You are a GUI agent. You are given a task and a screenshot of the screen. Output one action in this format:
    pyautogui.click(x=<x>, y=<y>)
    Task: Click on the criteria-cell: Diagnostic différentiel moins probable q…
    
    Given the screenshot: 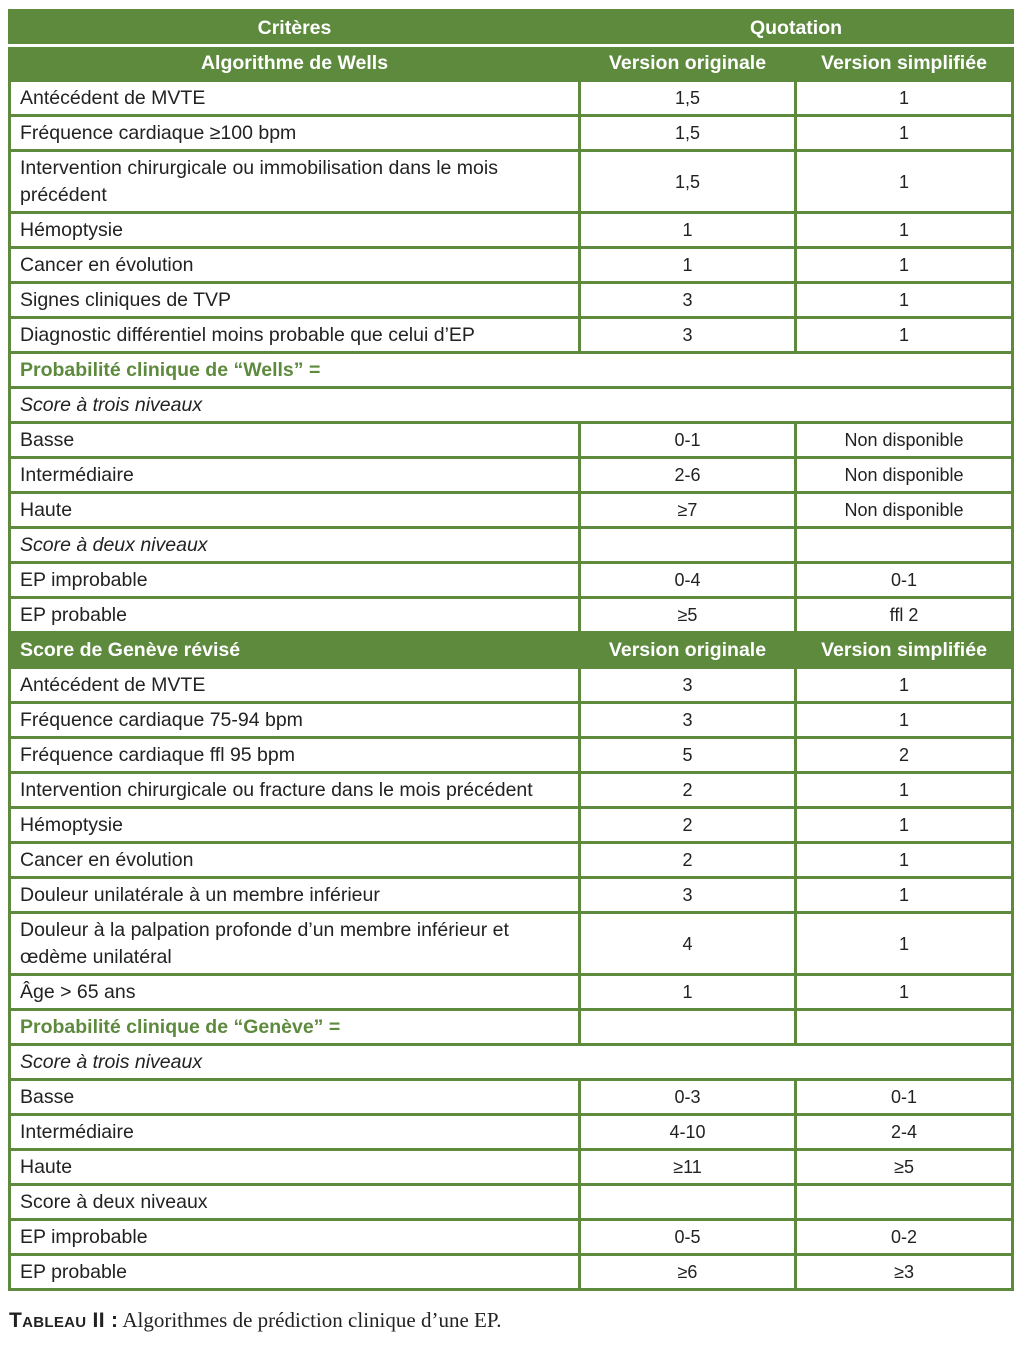 What is the action you would take?
    pyautogui.click(x=294, y=335)
    